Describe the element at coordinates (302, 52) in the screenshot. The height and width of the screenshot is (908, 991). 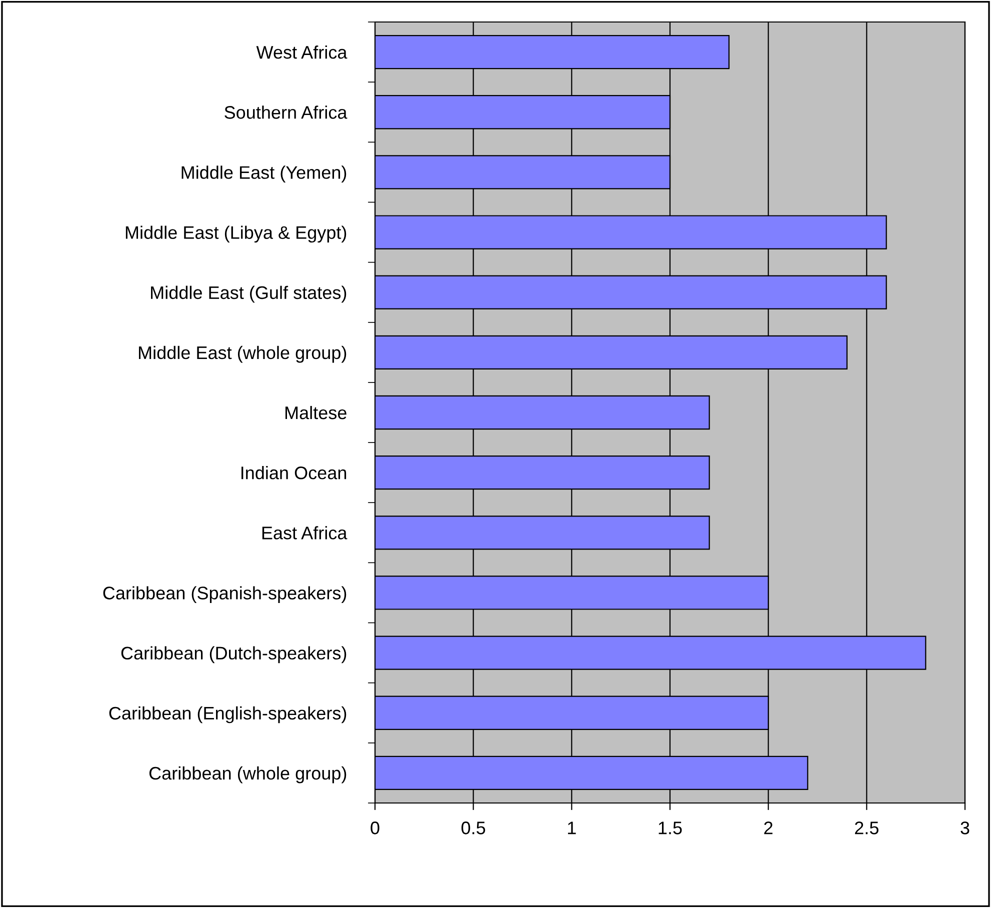
I see `y-tick-label: West Africa` at that location.